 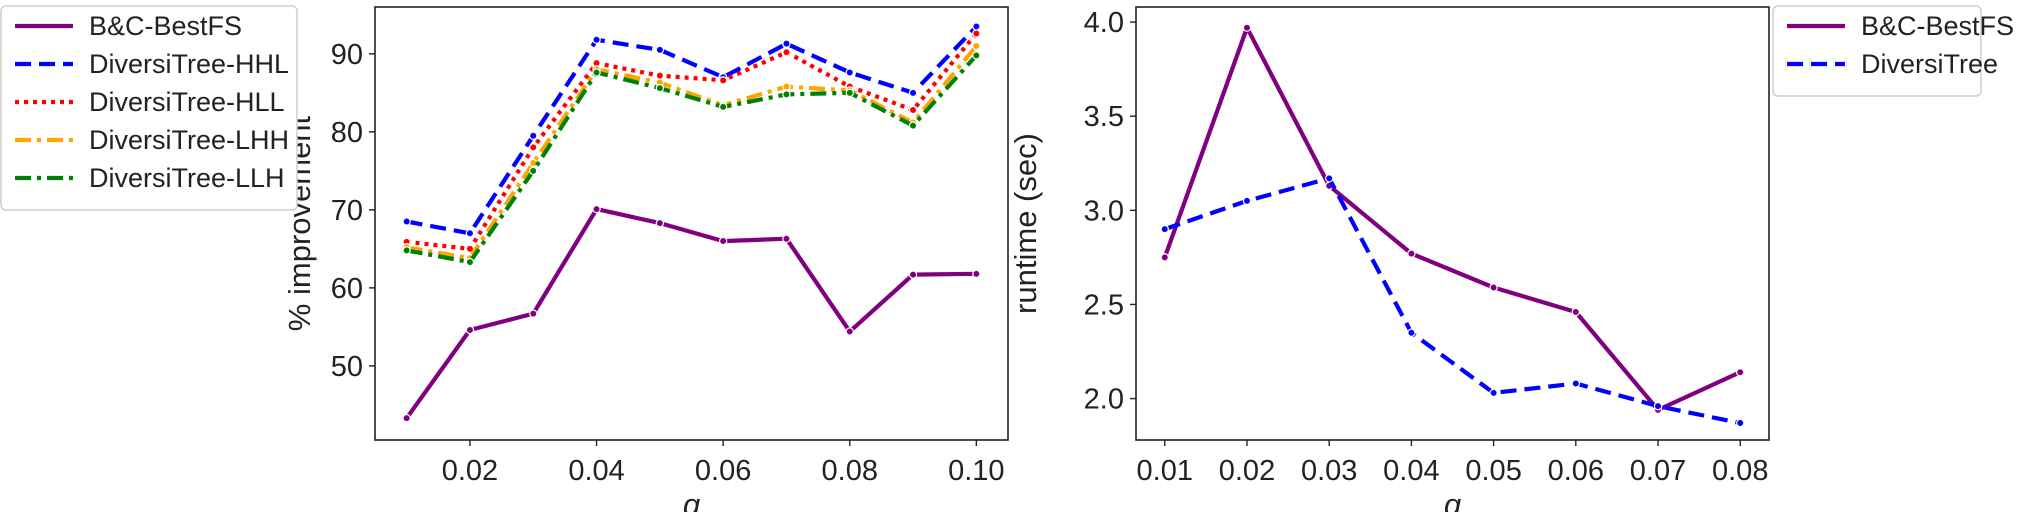 What do you see at coordinates (1104, 211) in the screenshot?
I see `y-tick-label: 3.0` at bounding box center [1104, 211].